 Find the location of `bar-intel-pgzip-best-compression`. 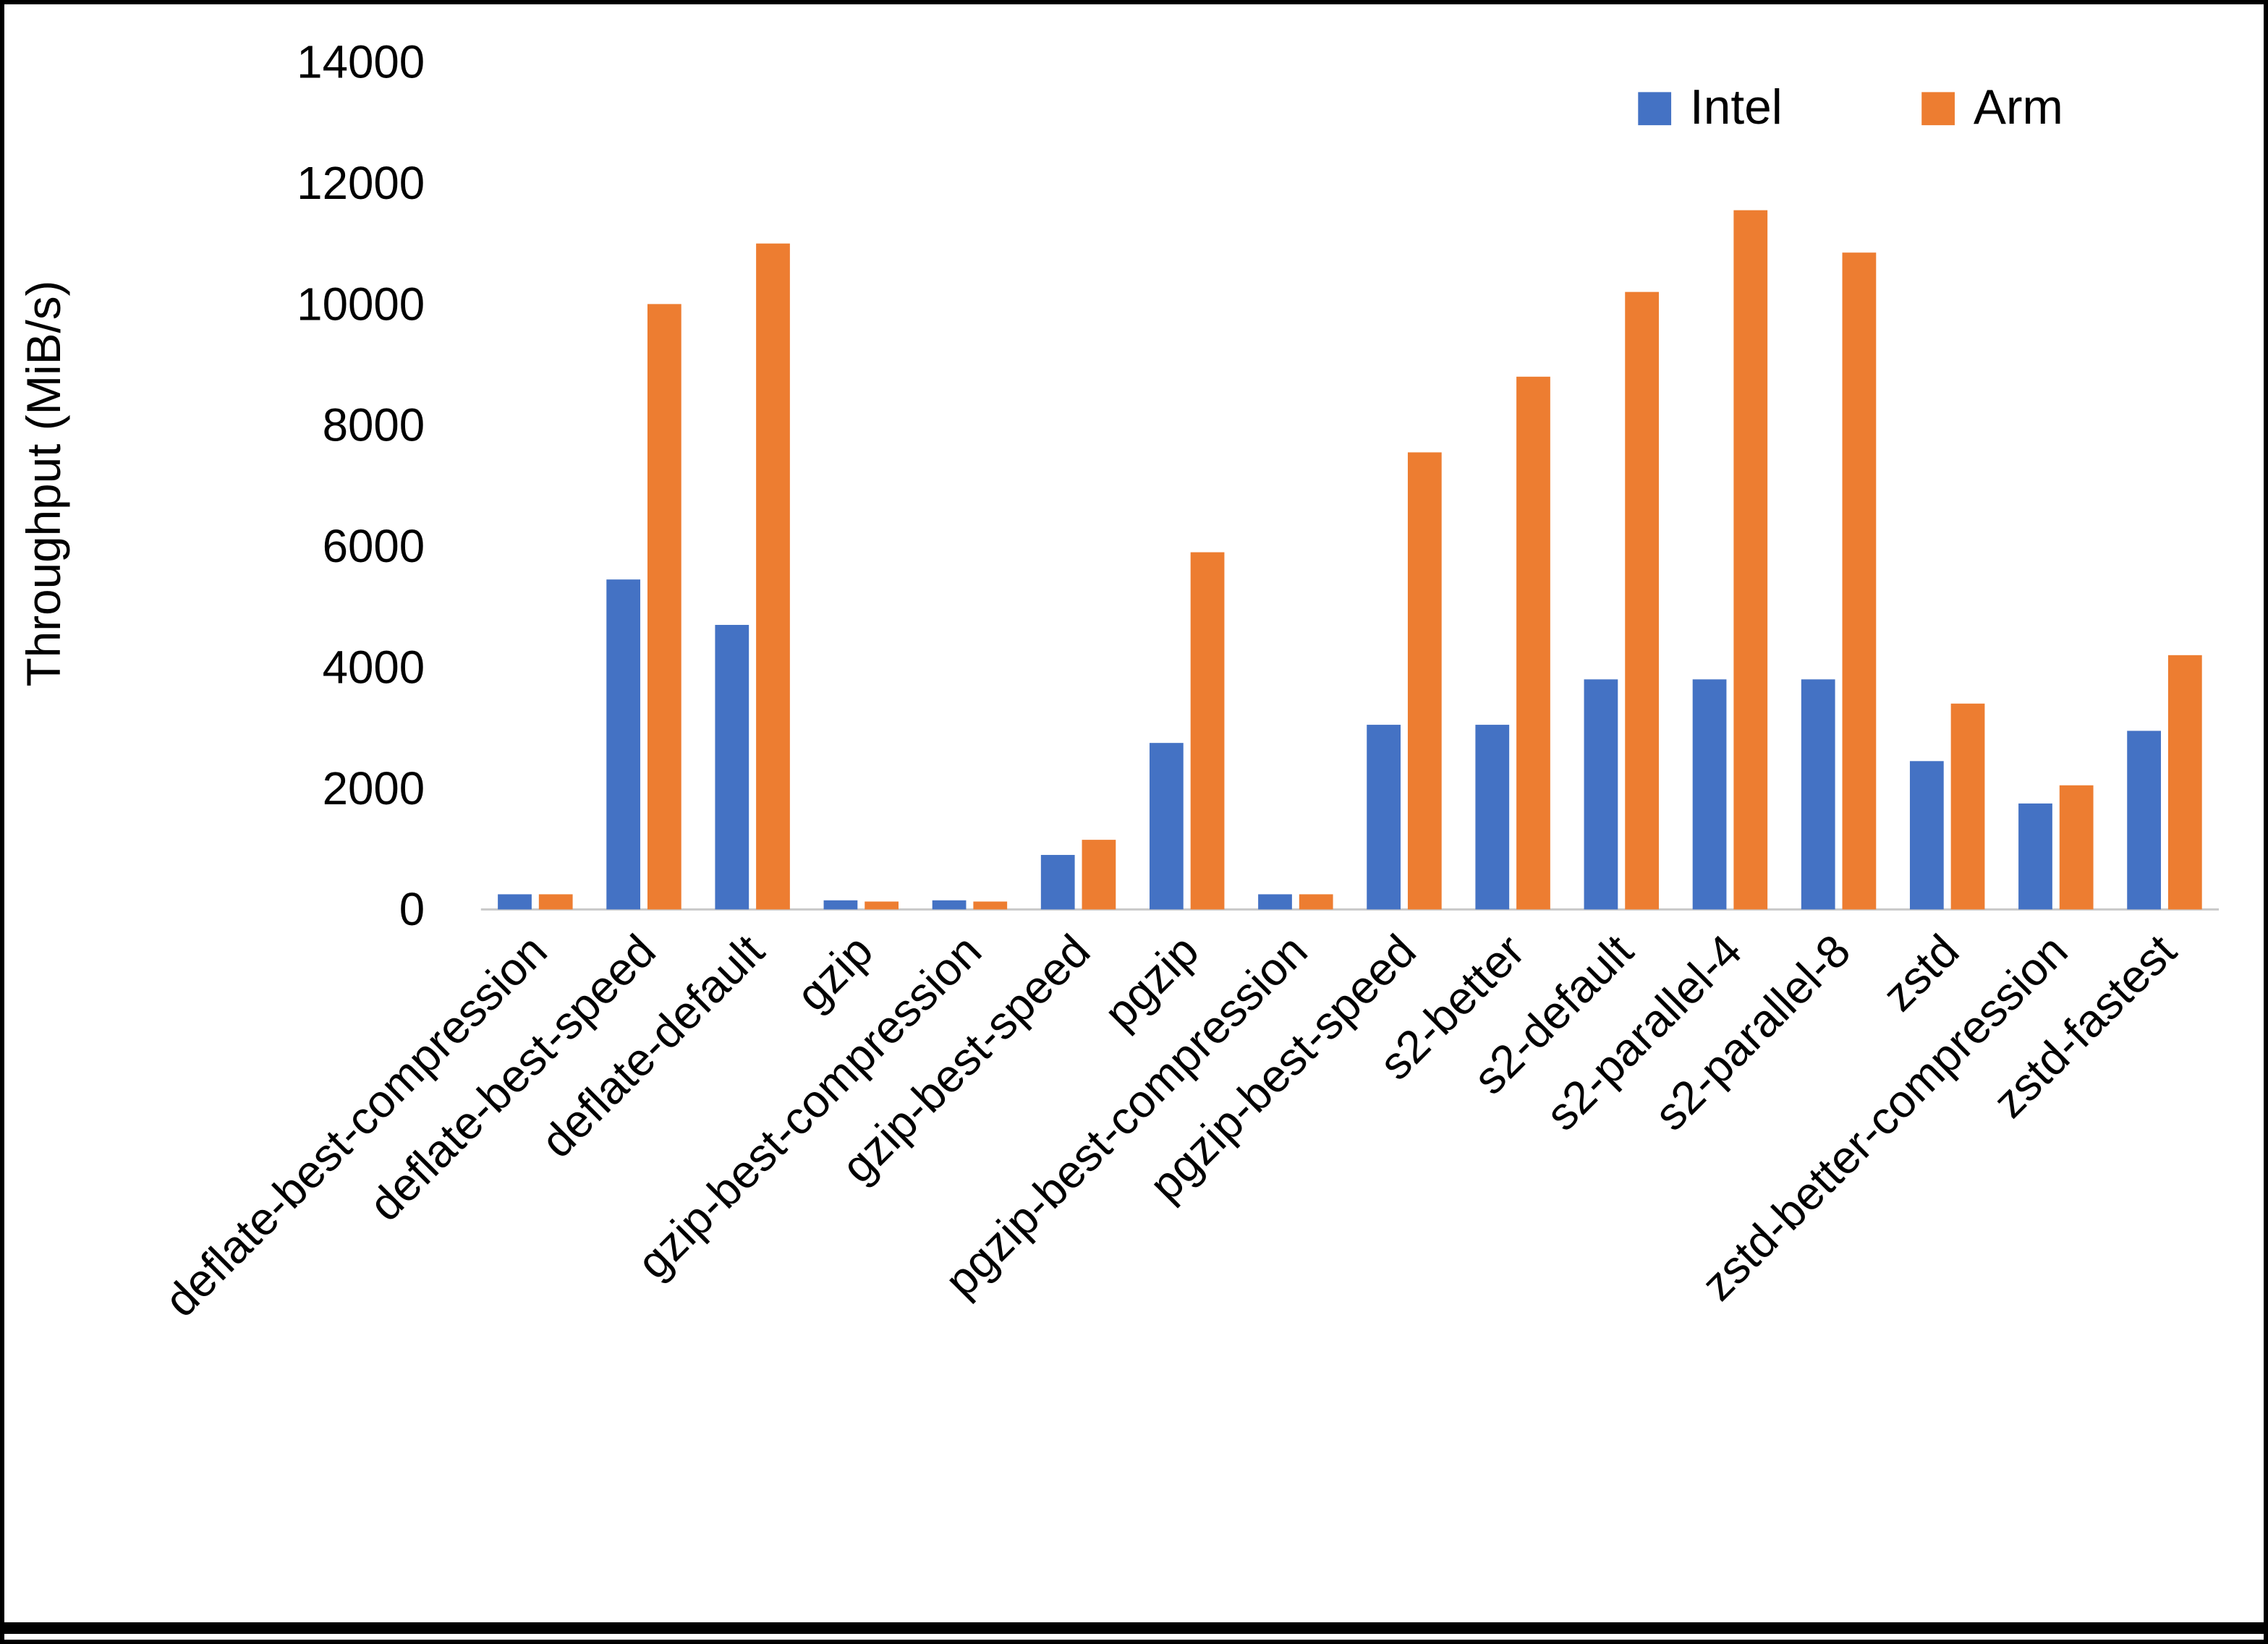

bar-intel-pgzip-best-compression is located at coordinates (1275, 902).